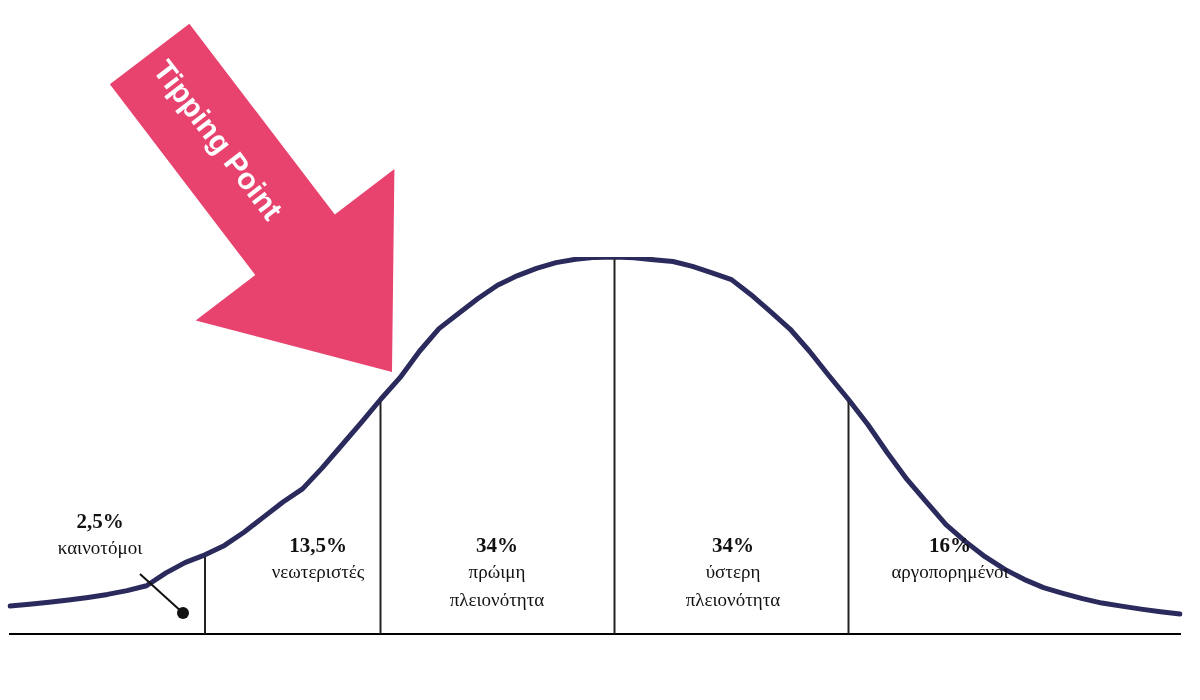 This screenshot has width=1200, height=700. What do you see at coordinates (100, 533) in the screenshot?
I see `annotation: 2,5% καινοτόμοι` at bounding box center [100, 533].